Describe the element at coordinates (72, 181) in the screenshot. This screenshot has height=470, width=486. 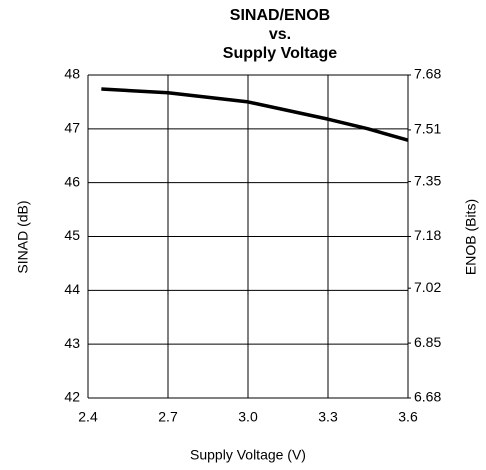
I see `y-tick-label: 46` at that location.